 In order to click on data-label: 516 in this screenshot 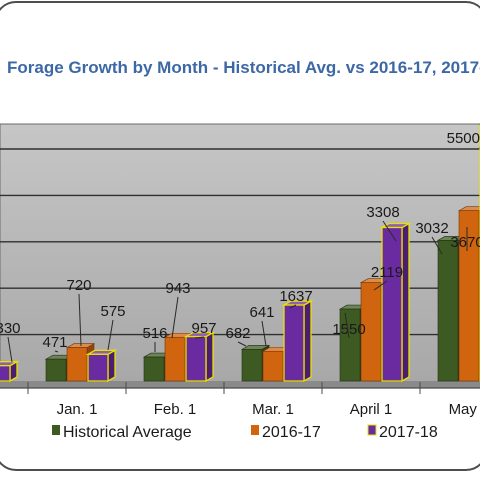, I will do `click(154, 333)`.